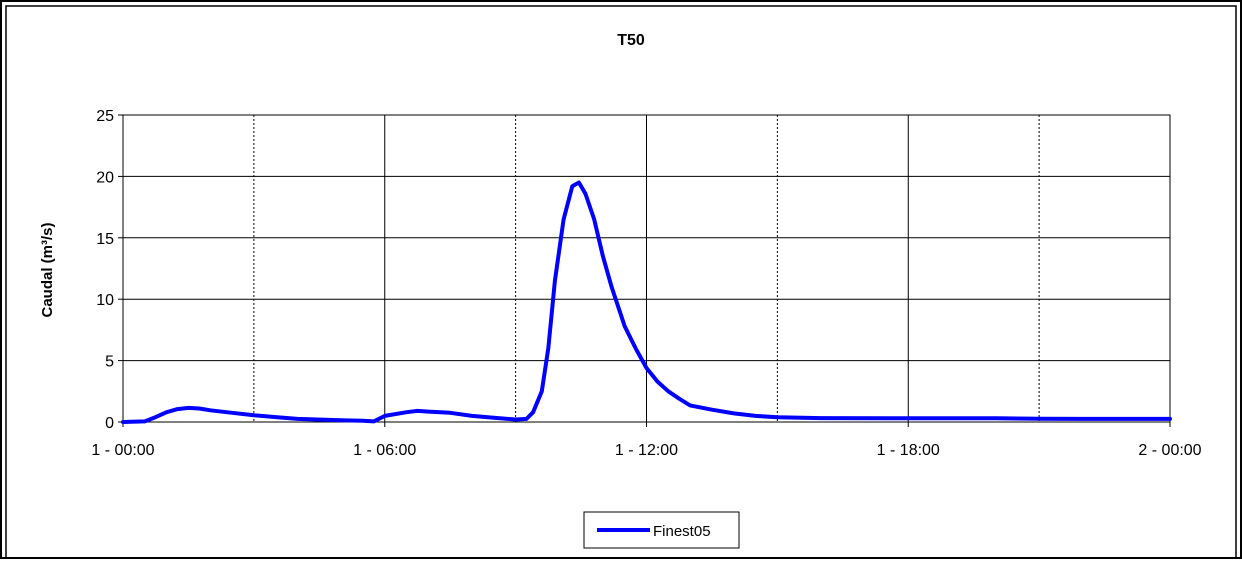 The width and height of the screenshot is (1242, 564). I want to click on x-tick-label-24: 2 - 00:00, so click(1169, 450).